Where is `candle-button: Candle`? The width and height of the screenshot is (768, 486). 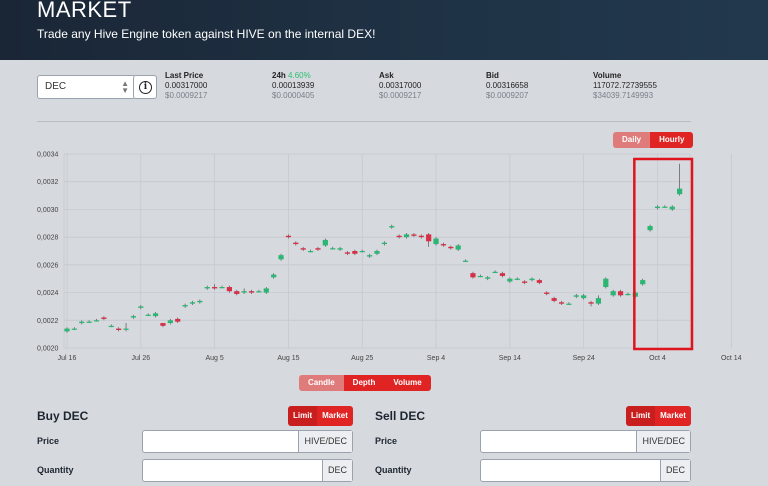 candle-button: Candle is located at coordinates (321, 383).